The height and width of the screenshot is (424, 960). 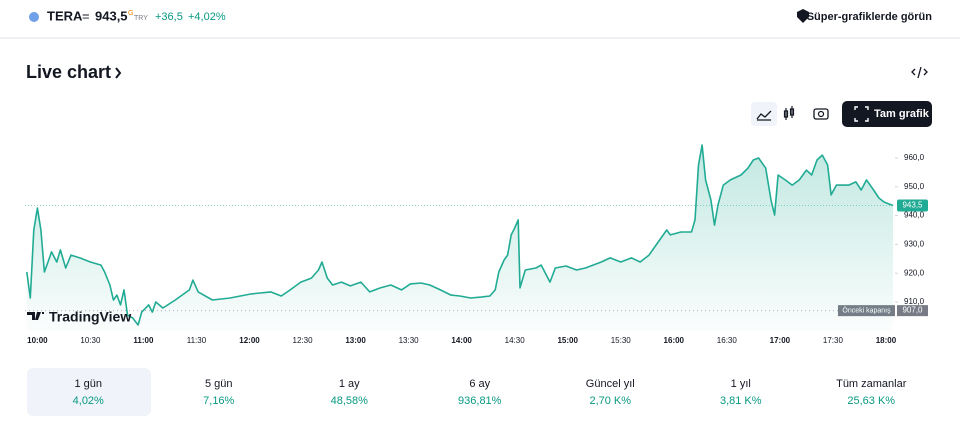 I want to click on x-tick-label: 10:00, so click(x=37, y=340).